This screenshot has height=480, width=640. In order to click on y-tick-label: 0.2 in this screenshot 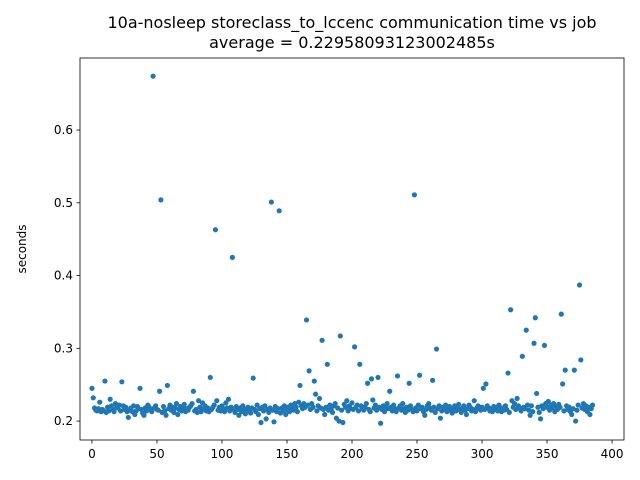, I will do `click(63, 421)`.